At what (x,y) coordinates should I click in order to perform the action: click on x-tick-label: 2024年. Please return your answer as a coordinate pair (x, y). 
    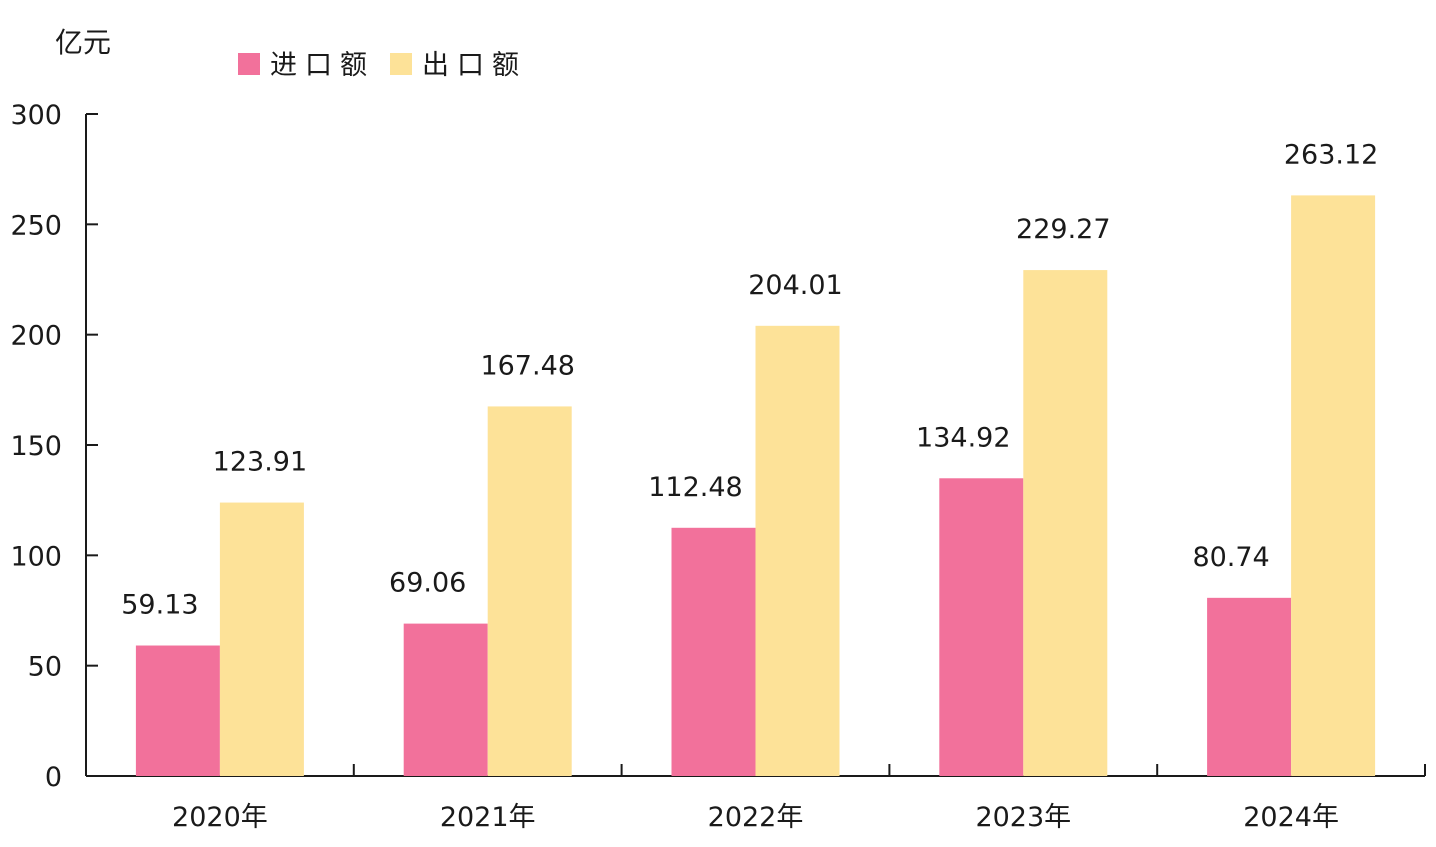
    Looking at the image, I should click on (1291, 817).